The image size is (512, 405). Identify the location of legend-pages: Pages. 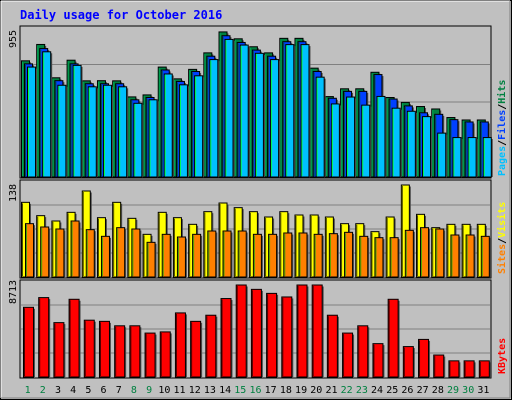
(502, 161).